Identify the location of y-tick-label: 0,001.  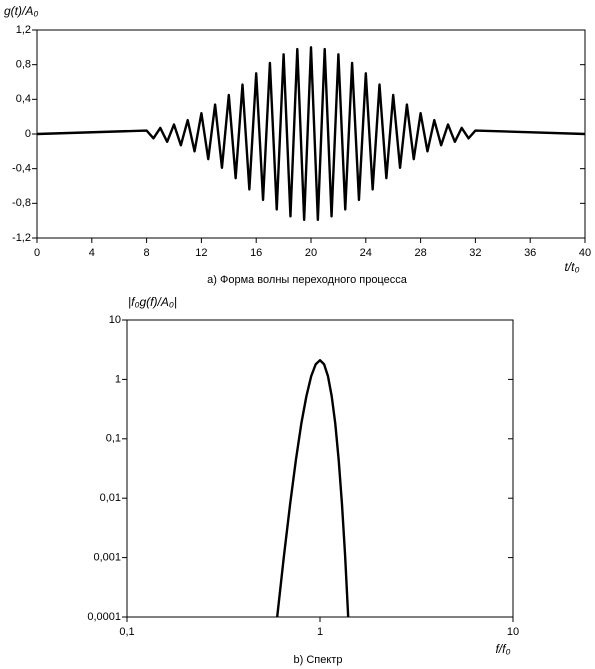
(107, 558).